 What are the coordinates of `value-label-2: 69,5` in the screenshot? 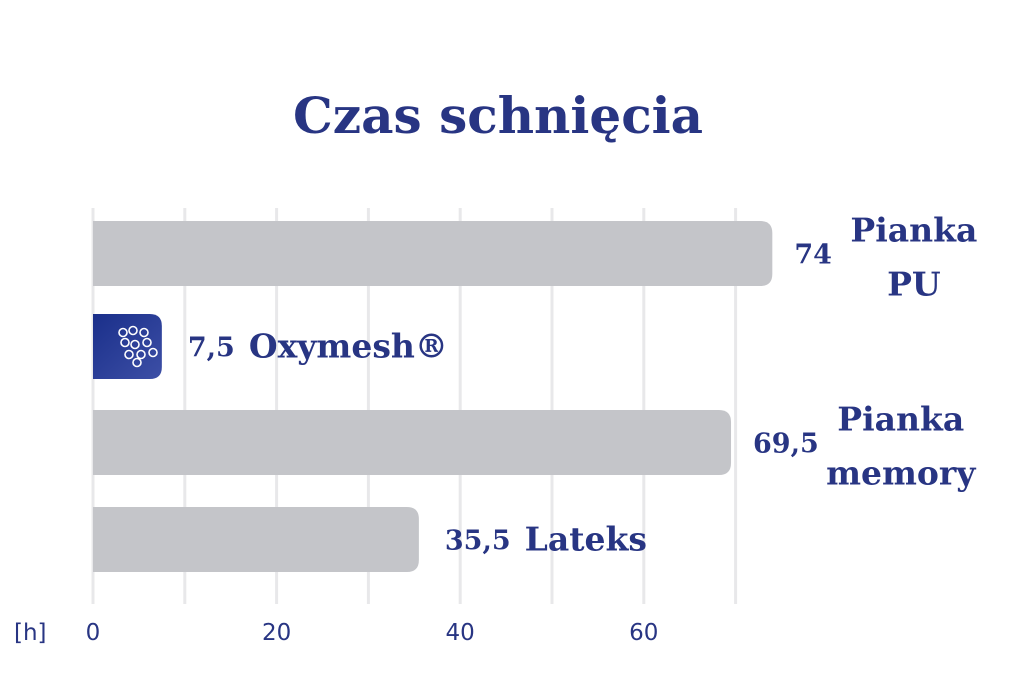 It's located at (786, 444).